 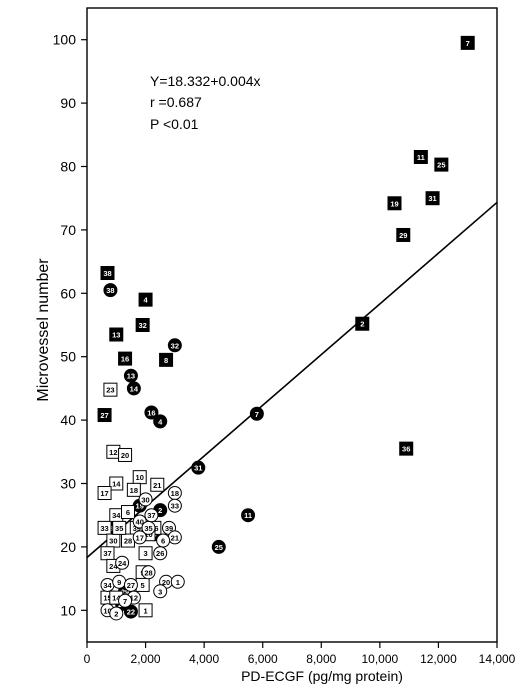 I want to click on y-tick-label: 70, so click(x=68, y=230).